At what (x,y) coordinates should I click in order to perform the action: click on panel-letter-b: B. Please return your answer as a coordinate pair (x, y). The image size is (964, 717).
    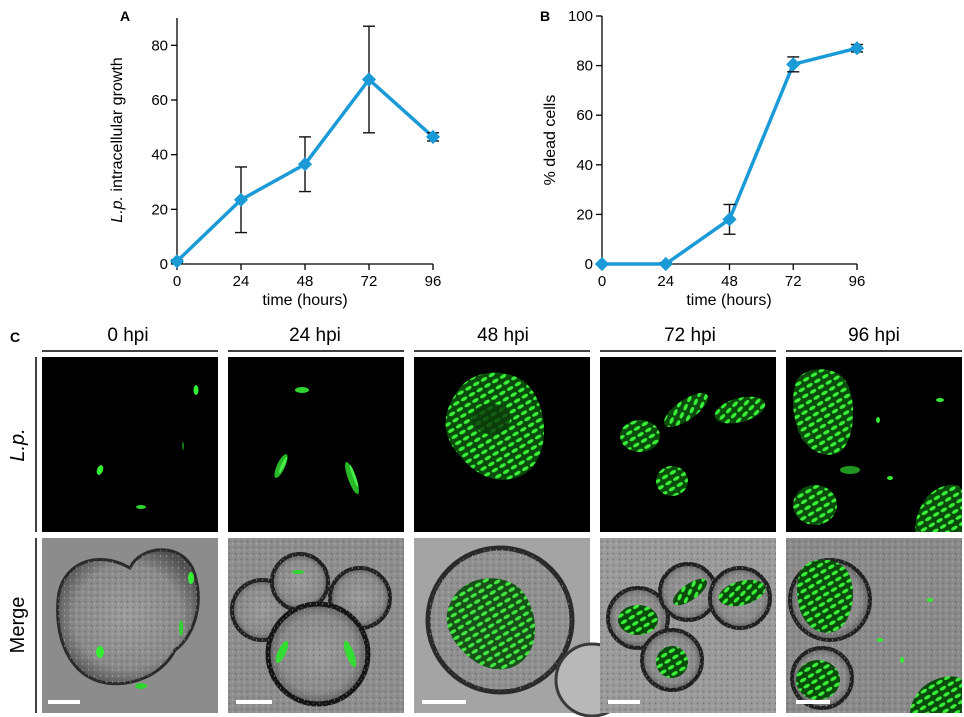
    Looking at the image, I should click on (545, 16).